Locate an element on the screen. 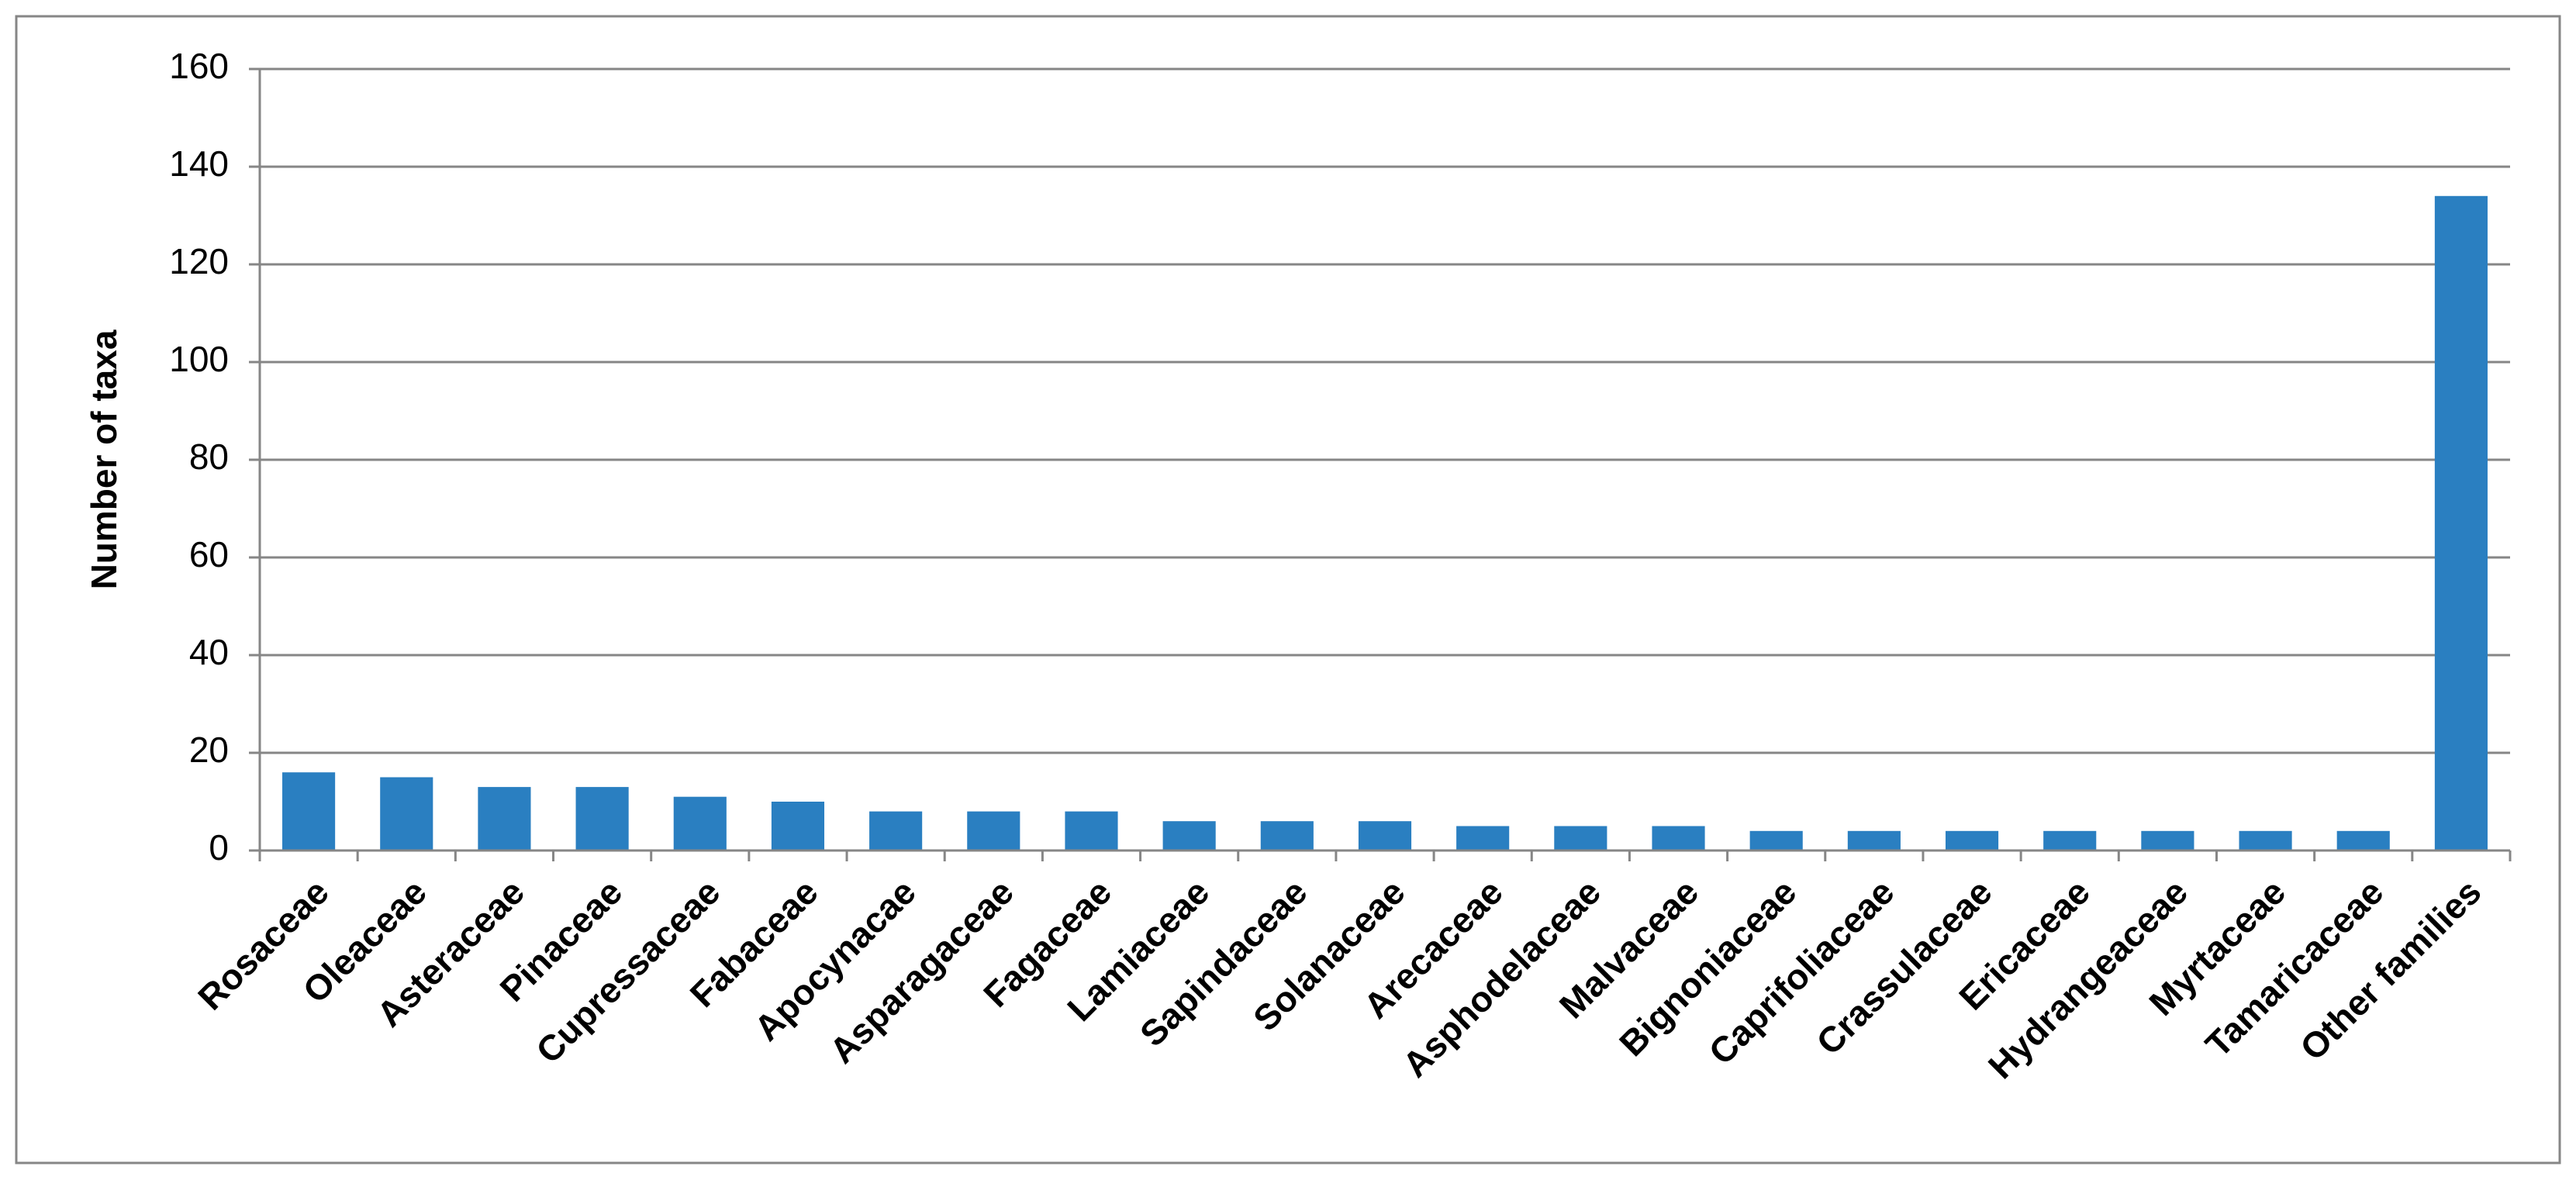 The height and width of the screenshot is (1180, 2576). y-tick-label: 40 is located at coordinates (209, 652).